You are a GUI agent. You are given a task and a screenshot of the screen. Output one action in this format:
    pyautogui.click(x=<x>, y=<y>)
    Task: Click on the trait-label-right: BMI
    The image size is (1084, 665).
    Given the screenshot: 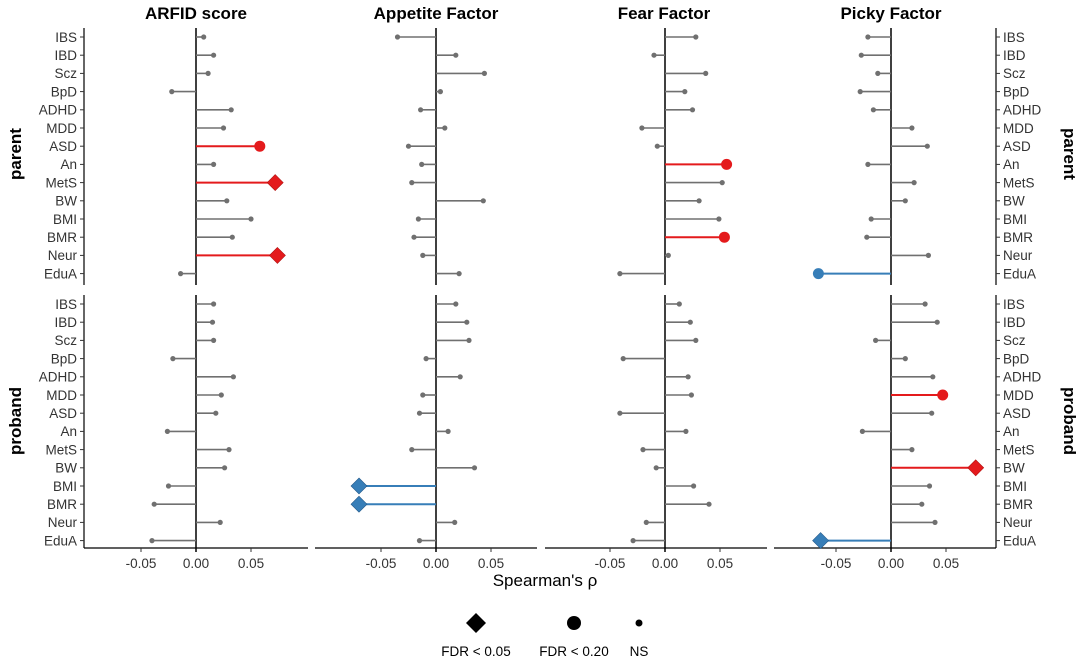 What is the action you would take?
    pyautogui.click(x=1015, y=486)
    